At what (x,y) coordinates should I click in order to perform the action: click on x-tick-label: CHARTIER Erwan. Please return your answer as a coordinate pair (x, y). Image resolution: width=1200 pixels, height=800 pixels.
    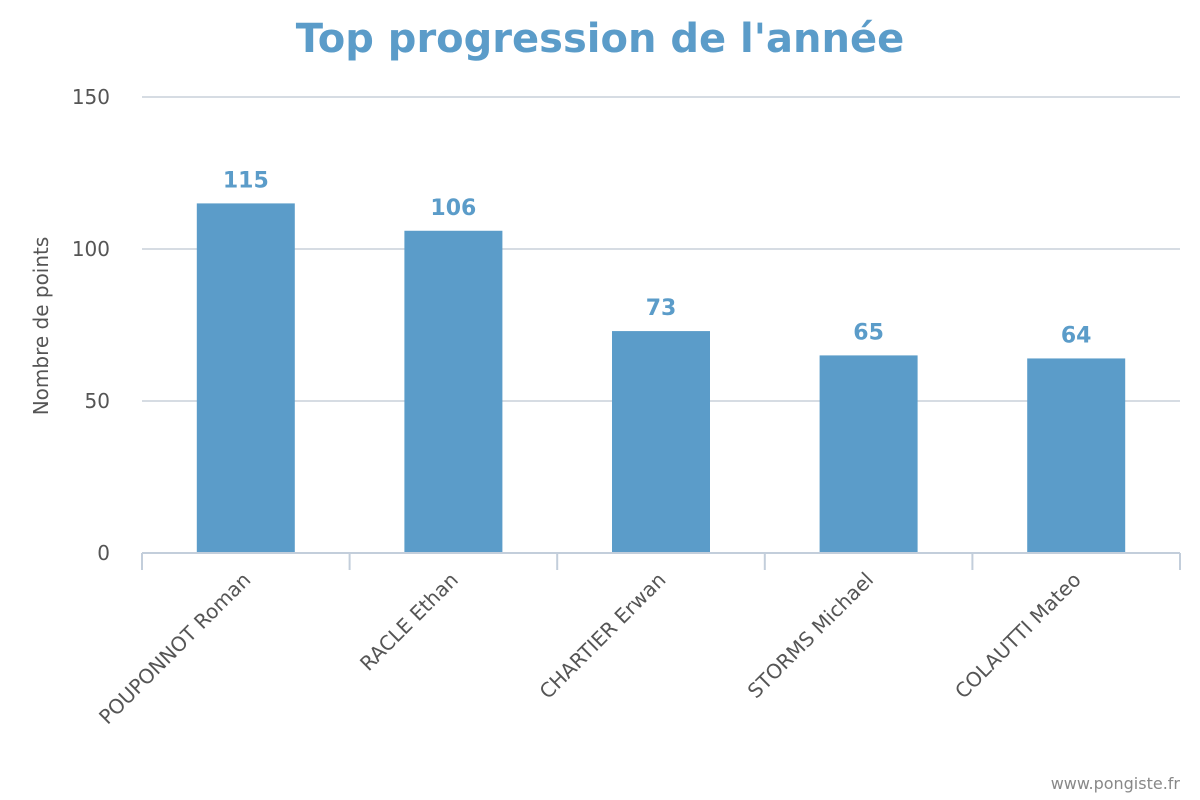
    Looking at the image, I should click on (603, 636).